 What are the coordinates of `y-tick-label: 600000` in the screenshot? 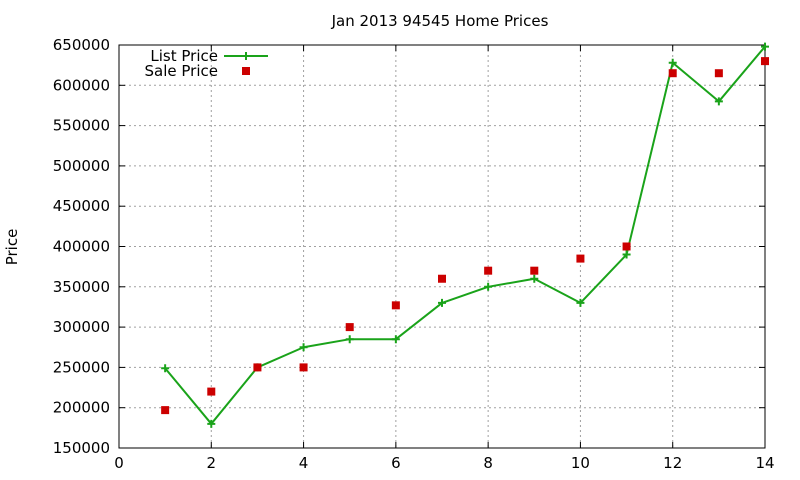 It's located at (81, 85).